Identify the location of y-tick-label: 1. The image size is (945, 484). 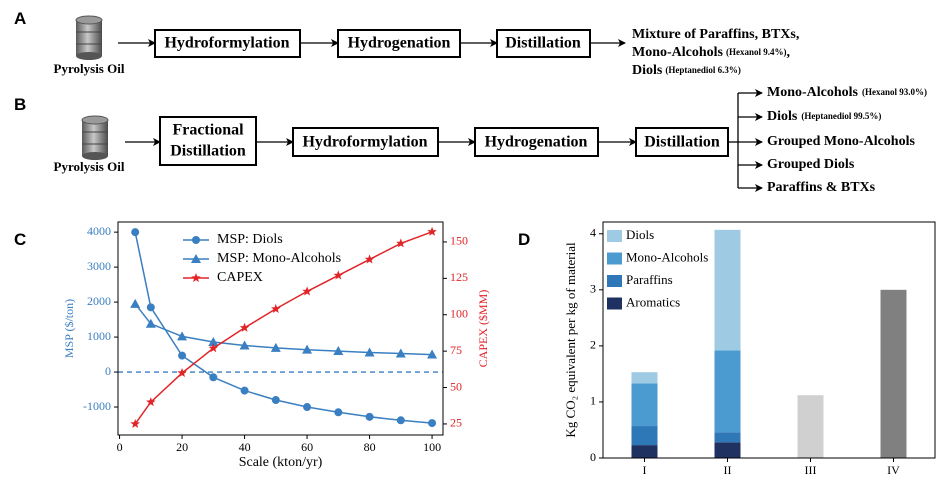
(593, 401).